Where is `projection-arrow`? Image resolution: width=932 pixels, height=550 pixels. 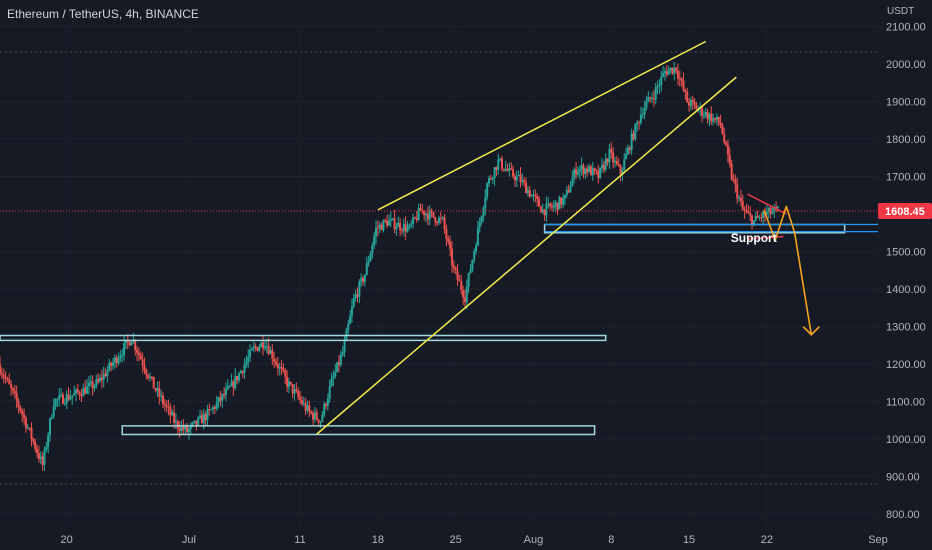 projection-arrow is located at coordinates (788, 270).